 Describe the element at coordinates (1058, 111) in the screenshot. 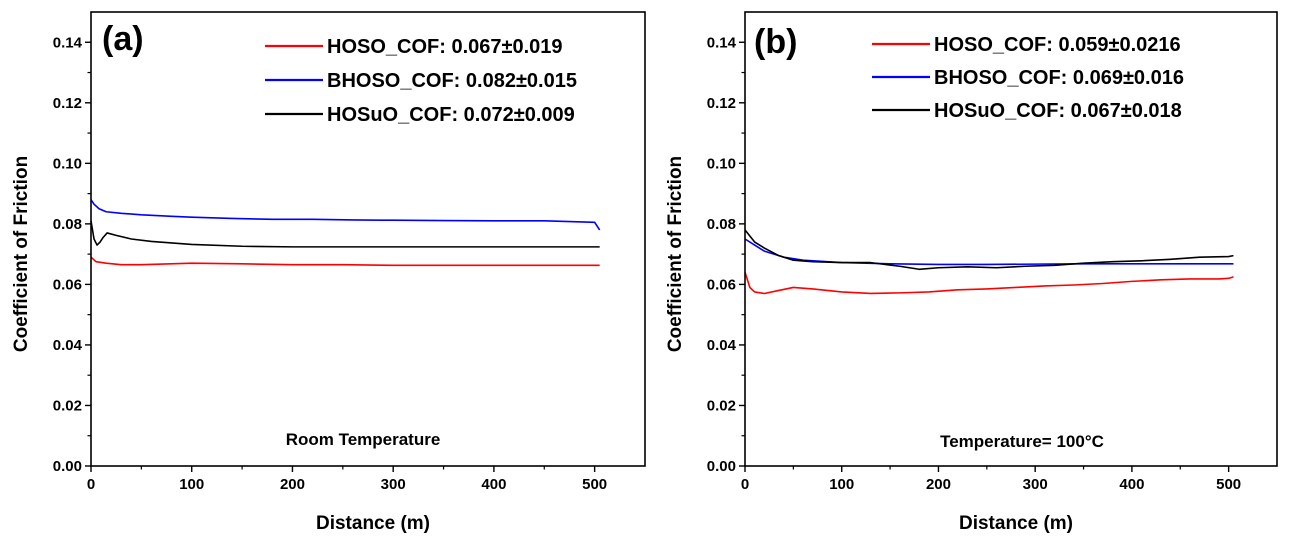

I see `legend-label-2: HOSuO_COF: 0.067±0.018` at that location.